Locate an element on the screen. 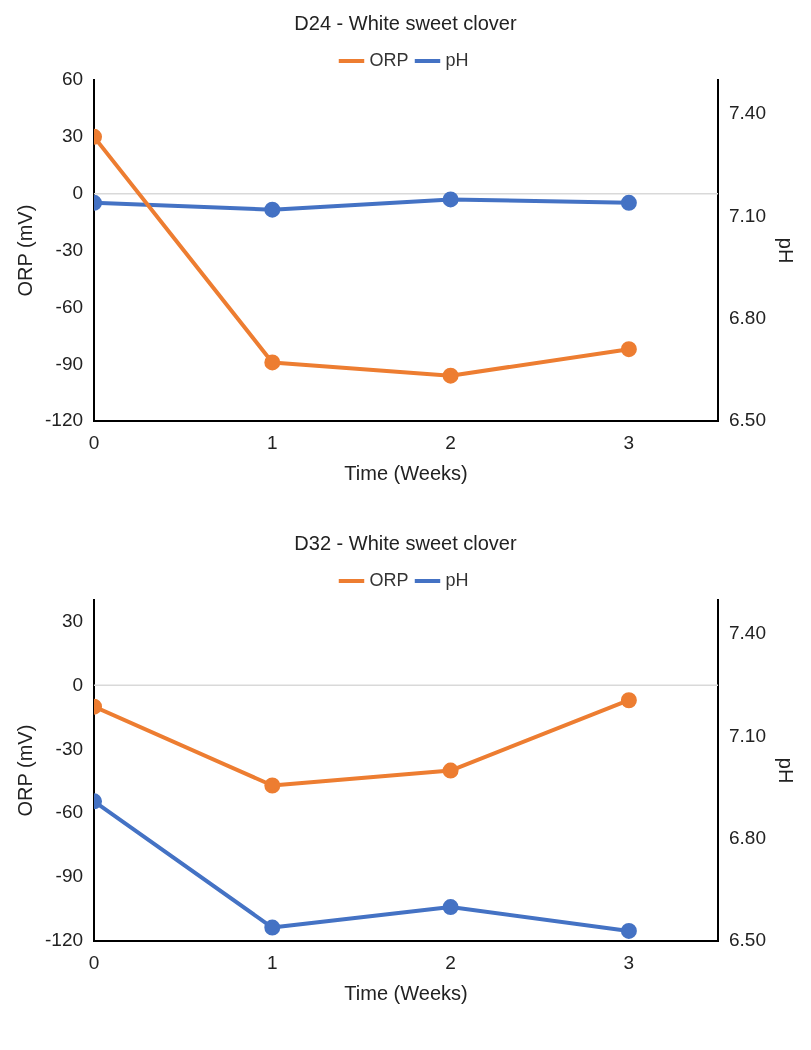 Image resolution: width=811 pixels, height=1050 pixels. chart-title: D32 - White sweet clover is located at coordinates (405, 542).